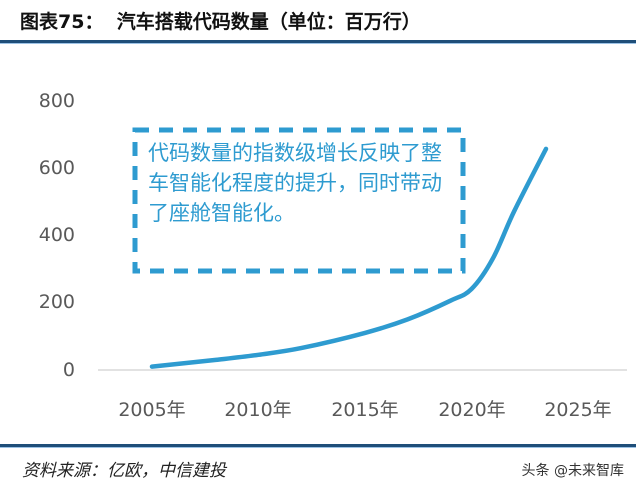  I want to click on annotation-text: 代码数量的指数级增长反映了整车智能化程度的提升，同时带动了座舱智能化。, so click(295, 183).